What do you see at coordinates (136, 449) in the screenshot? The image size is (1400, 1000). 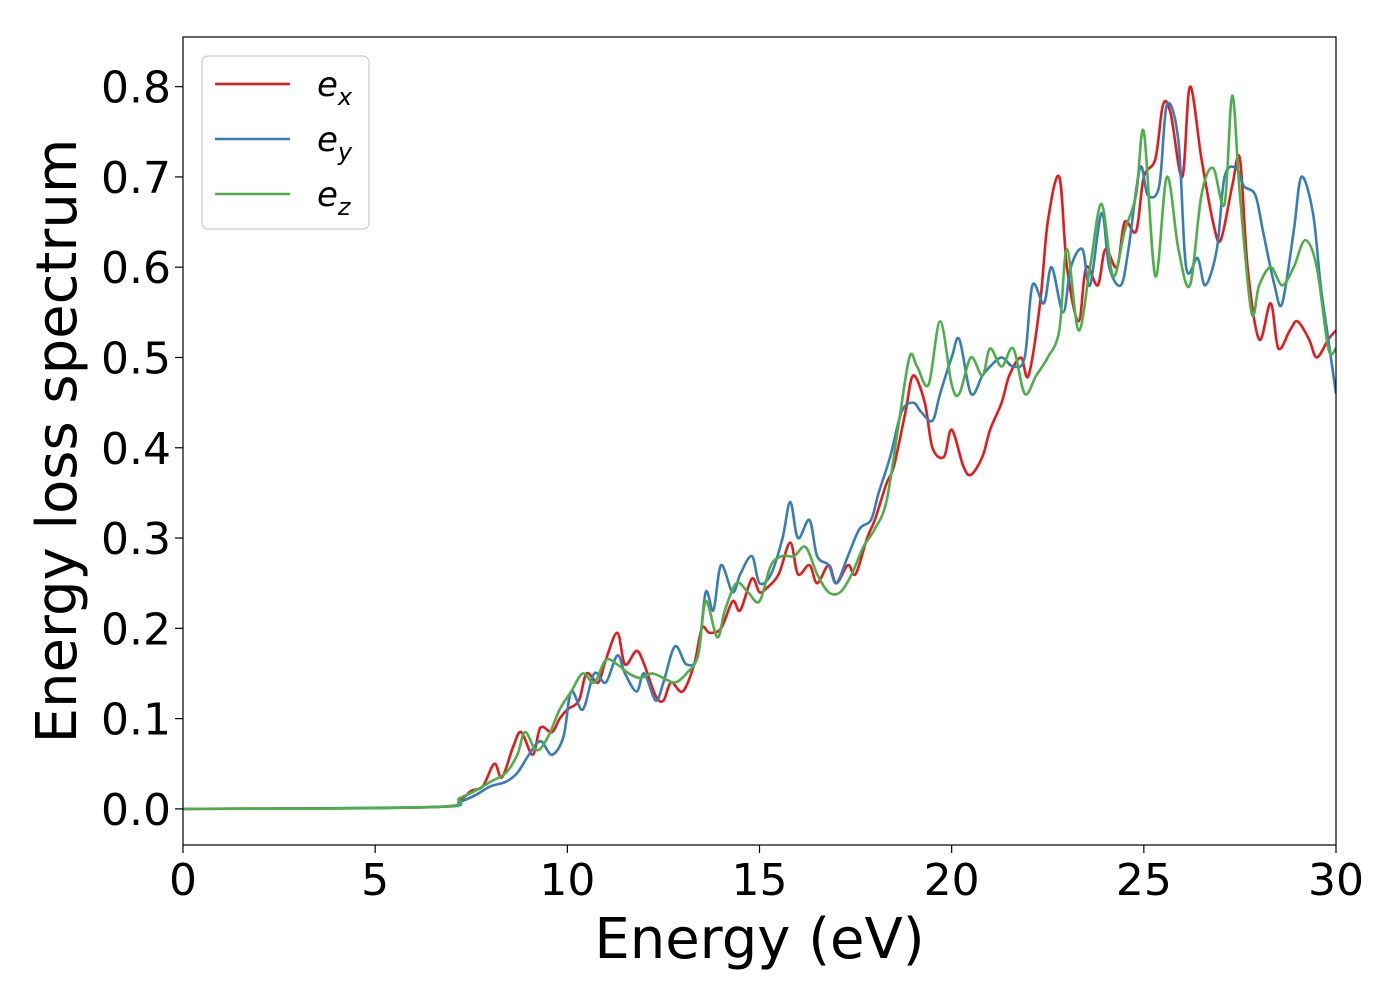 I see `y-tick-label: 0.4` at bounding box center [136, 449].